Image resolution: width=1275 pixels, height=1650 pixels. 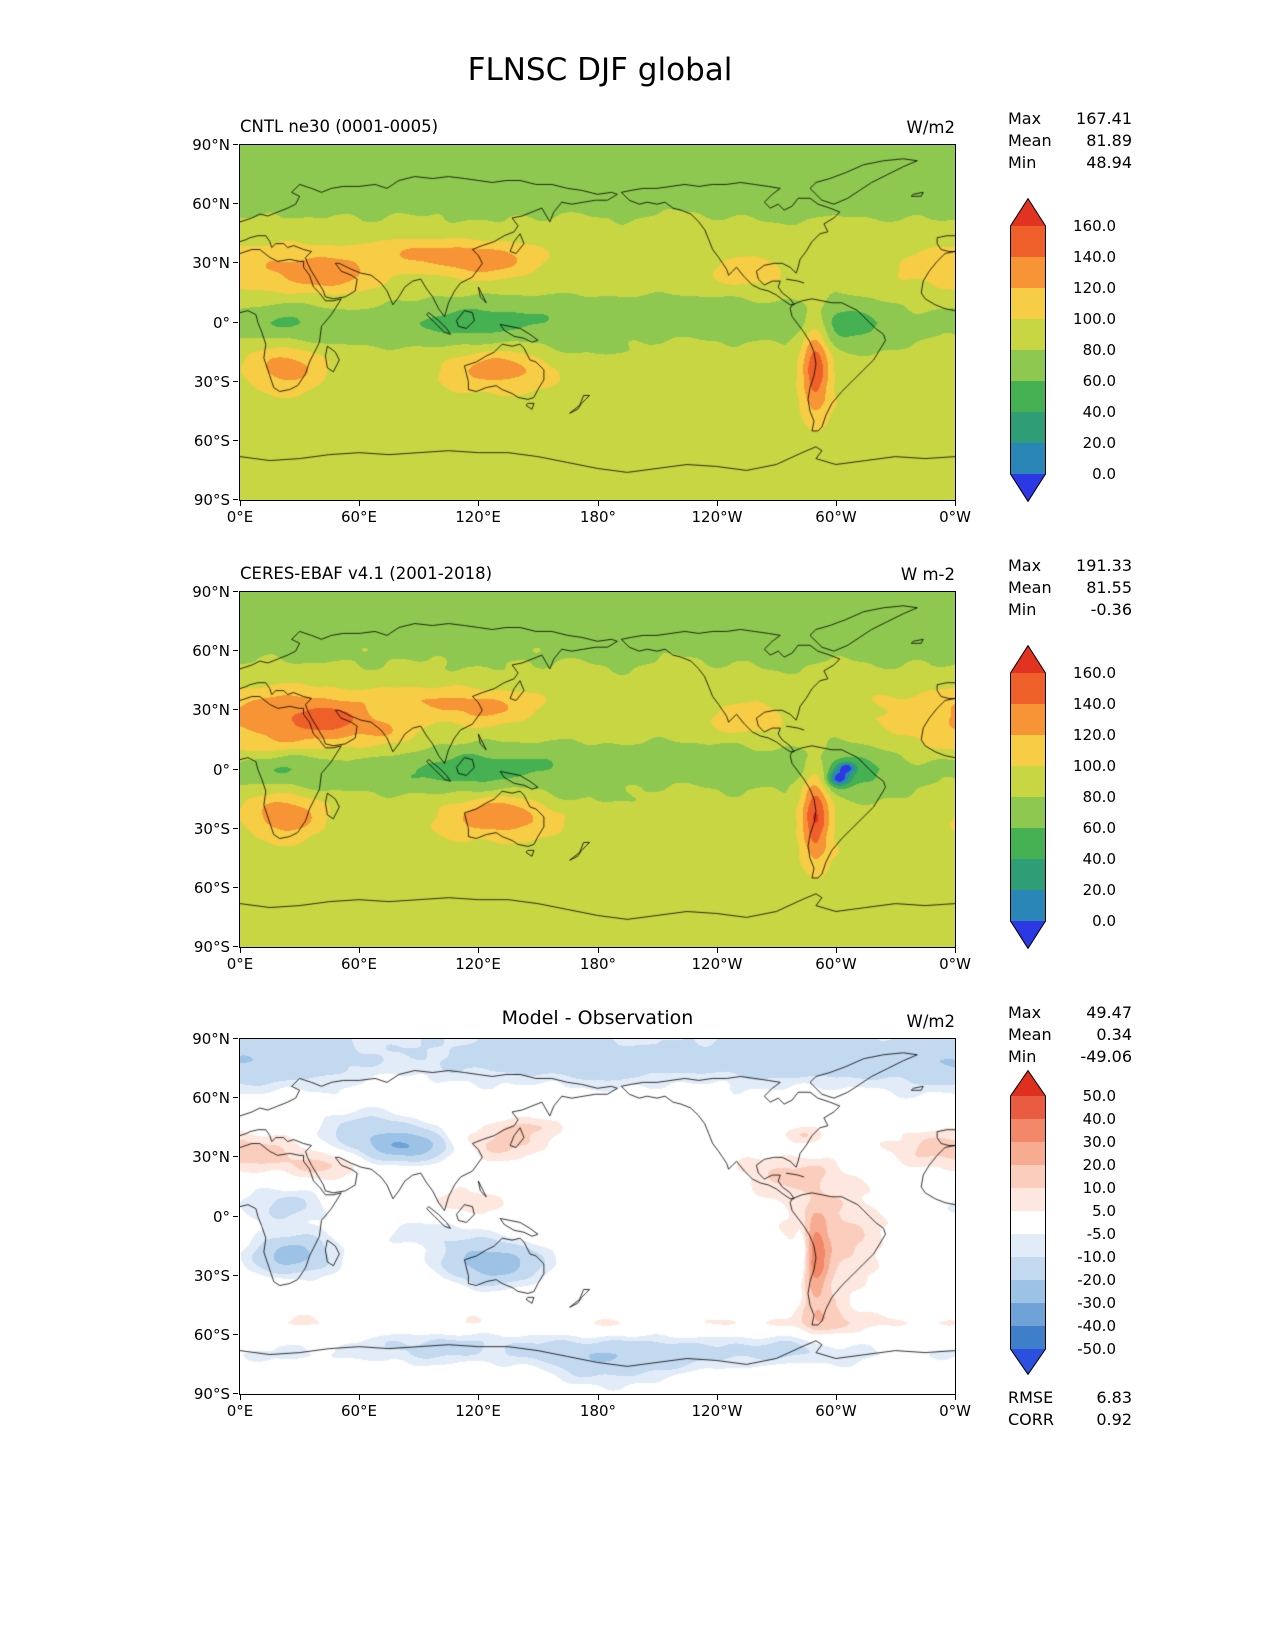 What do you see at coordinates (1094, 735) in the screenshot?
I see `colorbar-tick-label: 120.0` at bounding box center [1094, 735].